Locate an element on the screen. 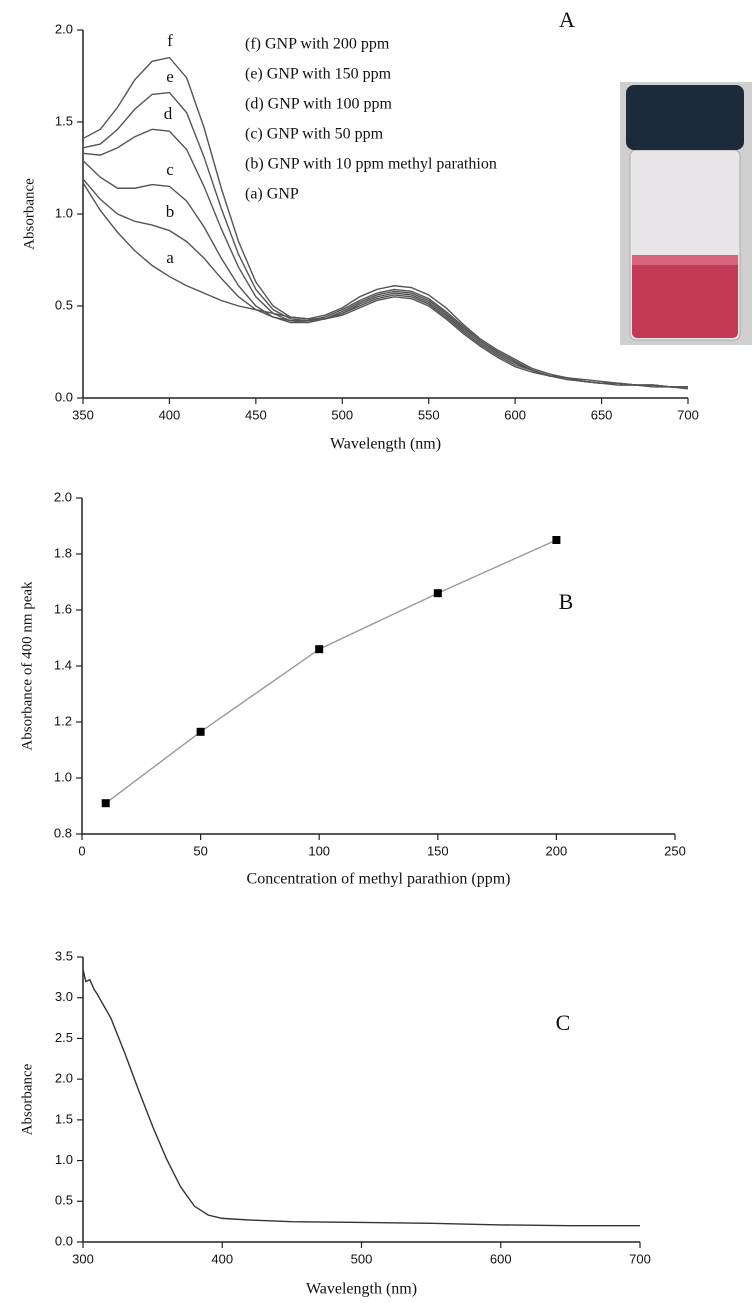  panel-label: C is located at coordinates (563, 1022).